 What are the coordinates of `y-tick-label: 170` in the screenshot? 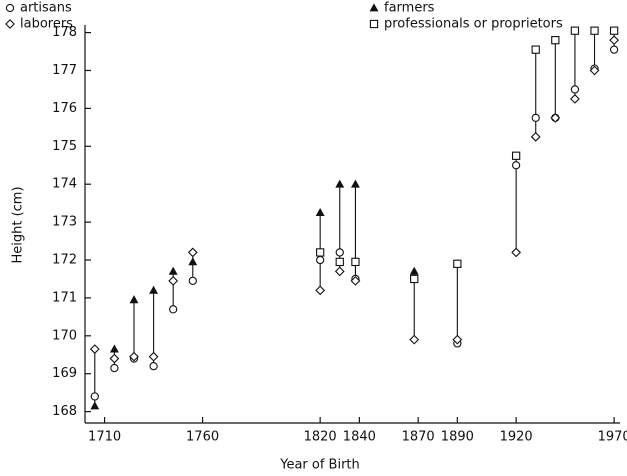 It's located at (64, 335).